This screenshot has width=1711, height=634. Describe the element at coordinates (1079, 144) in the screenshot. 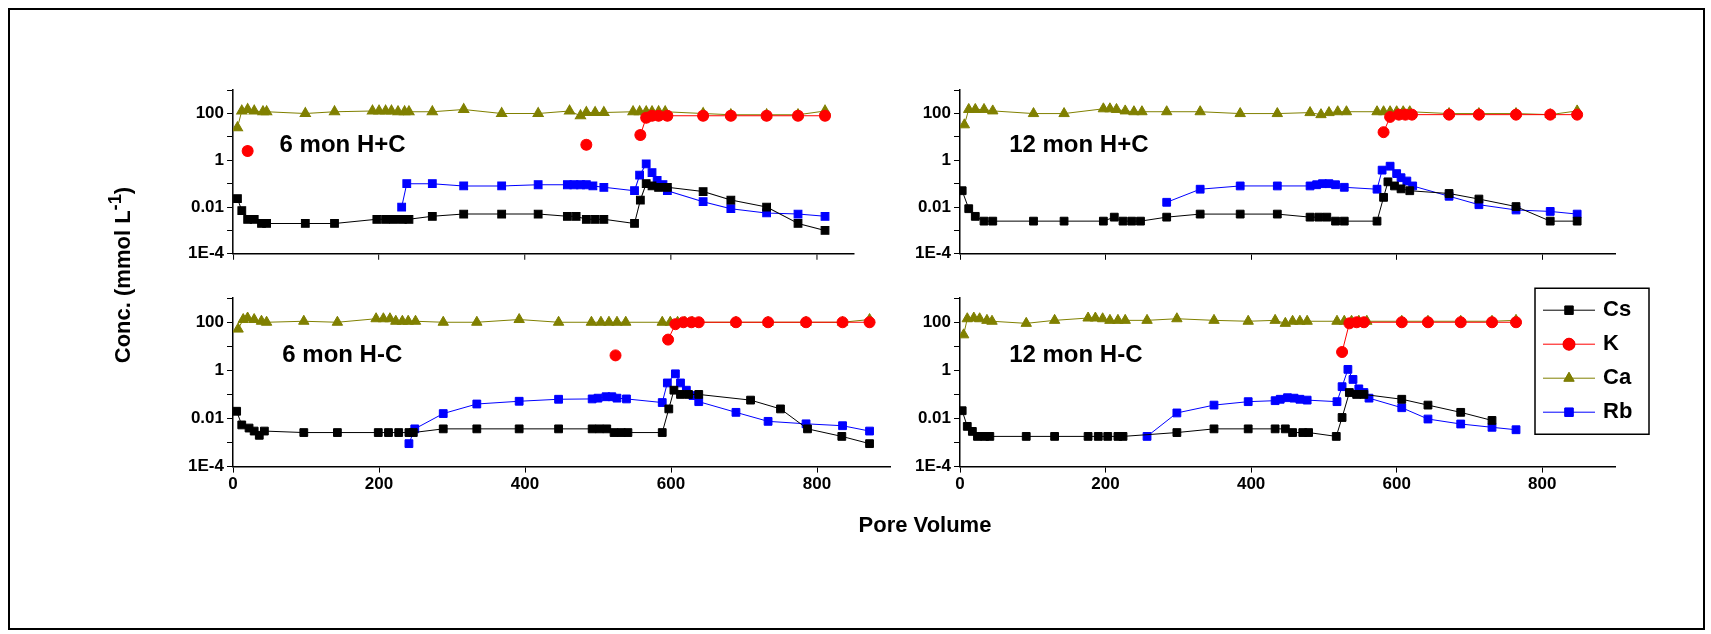

I see `annotation: 12 mon H+C` at that location.